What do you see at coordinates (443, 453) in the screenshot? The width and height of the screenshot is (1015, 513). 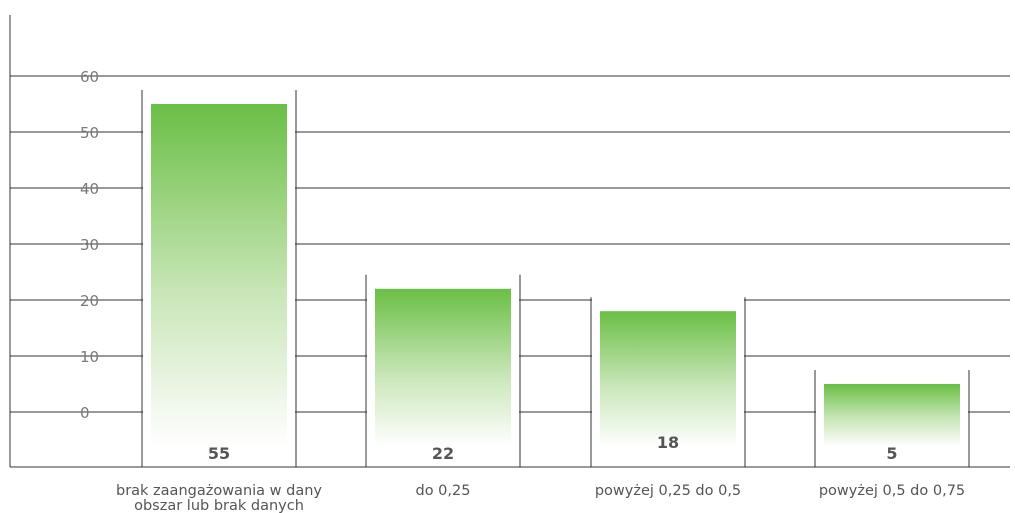 I see `data-label: 22` at bounding box center [443, 453].